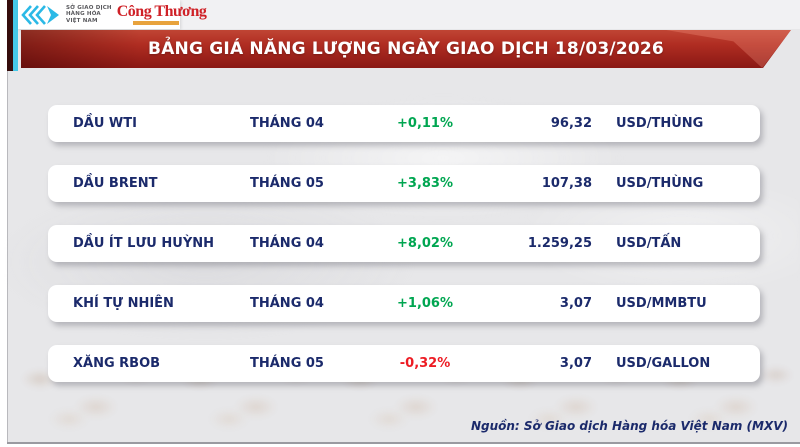  I want to click on price-unit: USD/GALLON, so click(663, 363).